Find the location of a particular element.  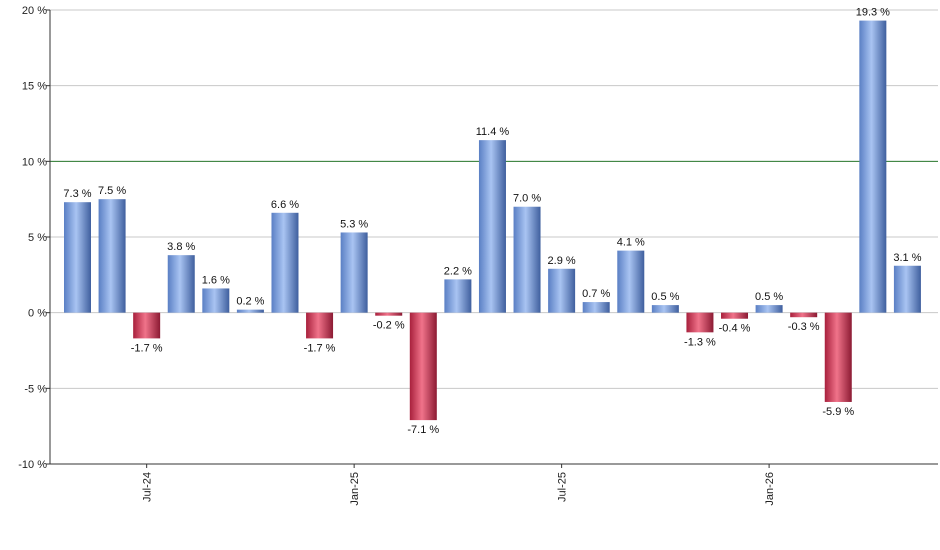

y-tick-label: 20 % is located at coordinates (34, 11).